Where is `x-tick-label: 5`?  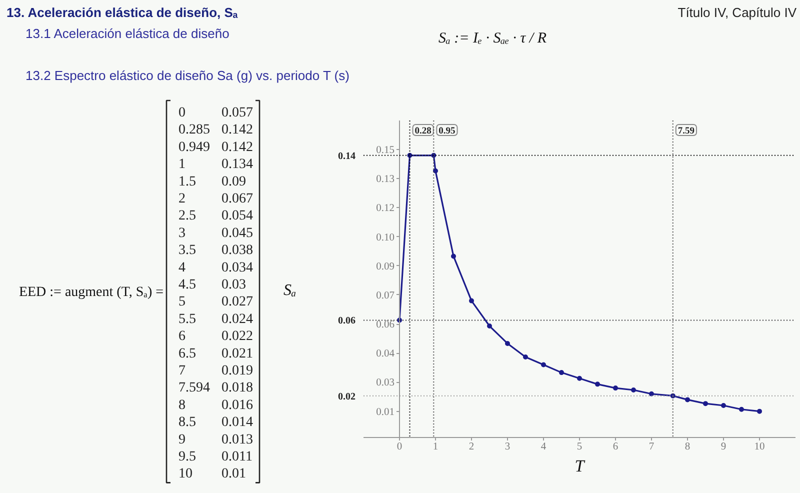 x-tick-label: 5 is located at coordinates (579, 447).